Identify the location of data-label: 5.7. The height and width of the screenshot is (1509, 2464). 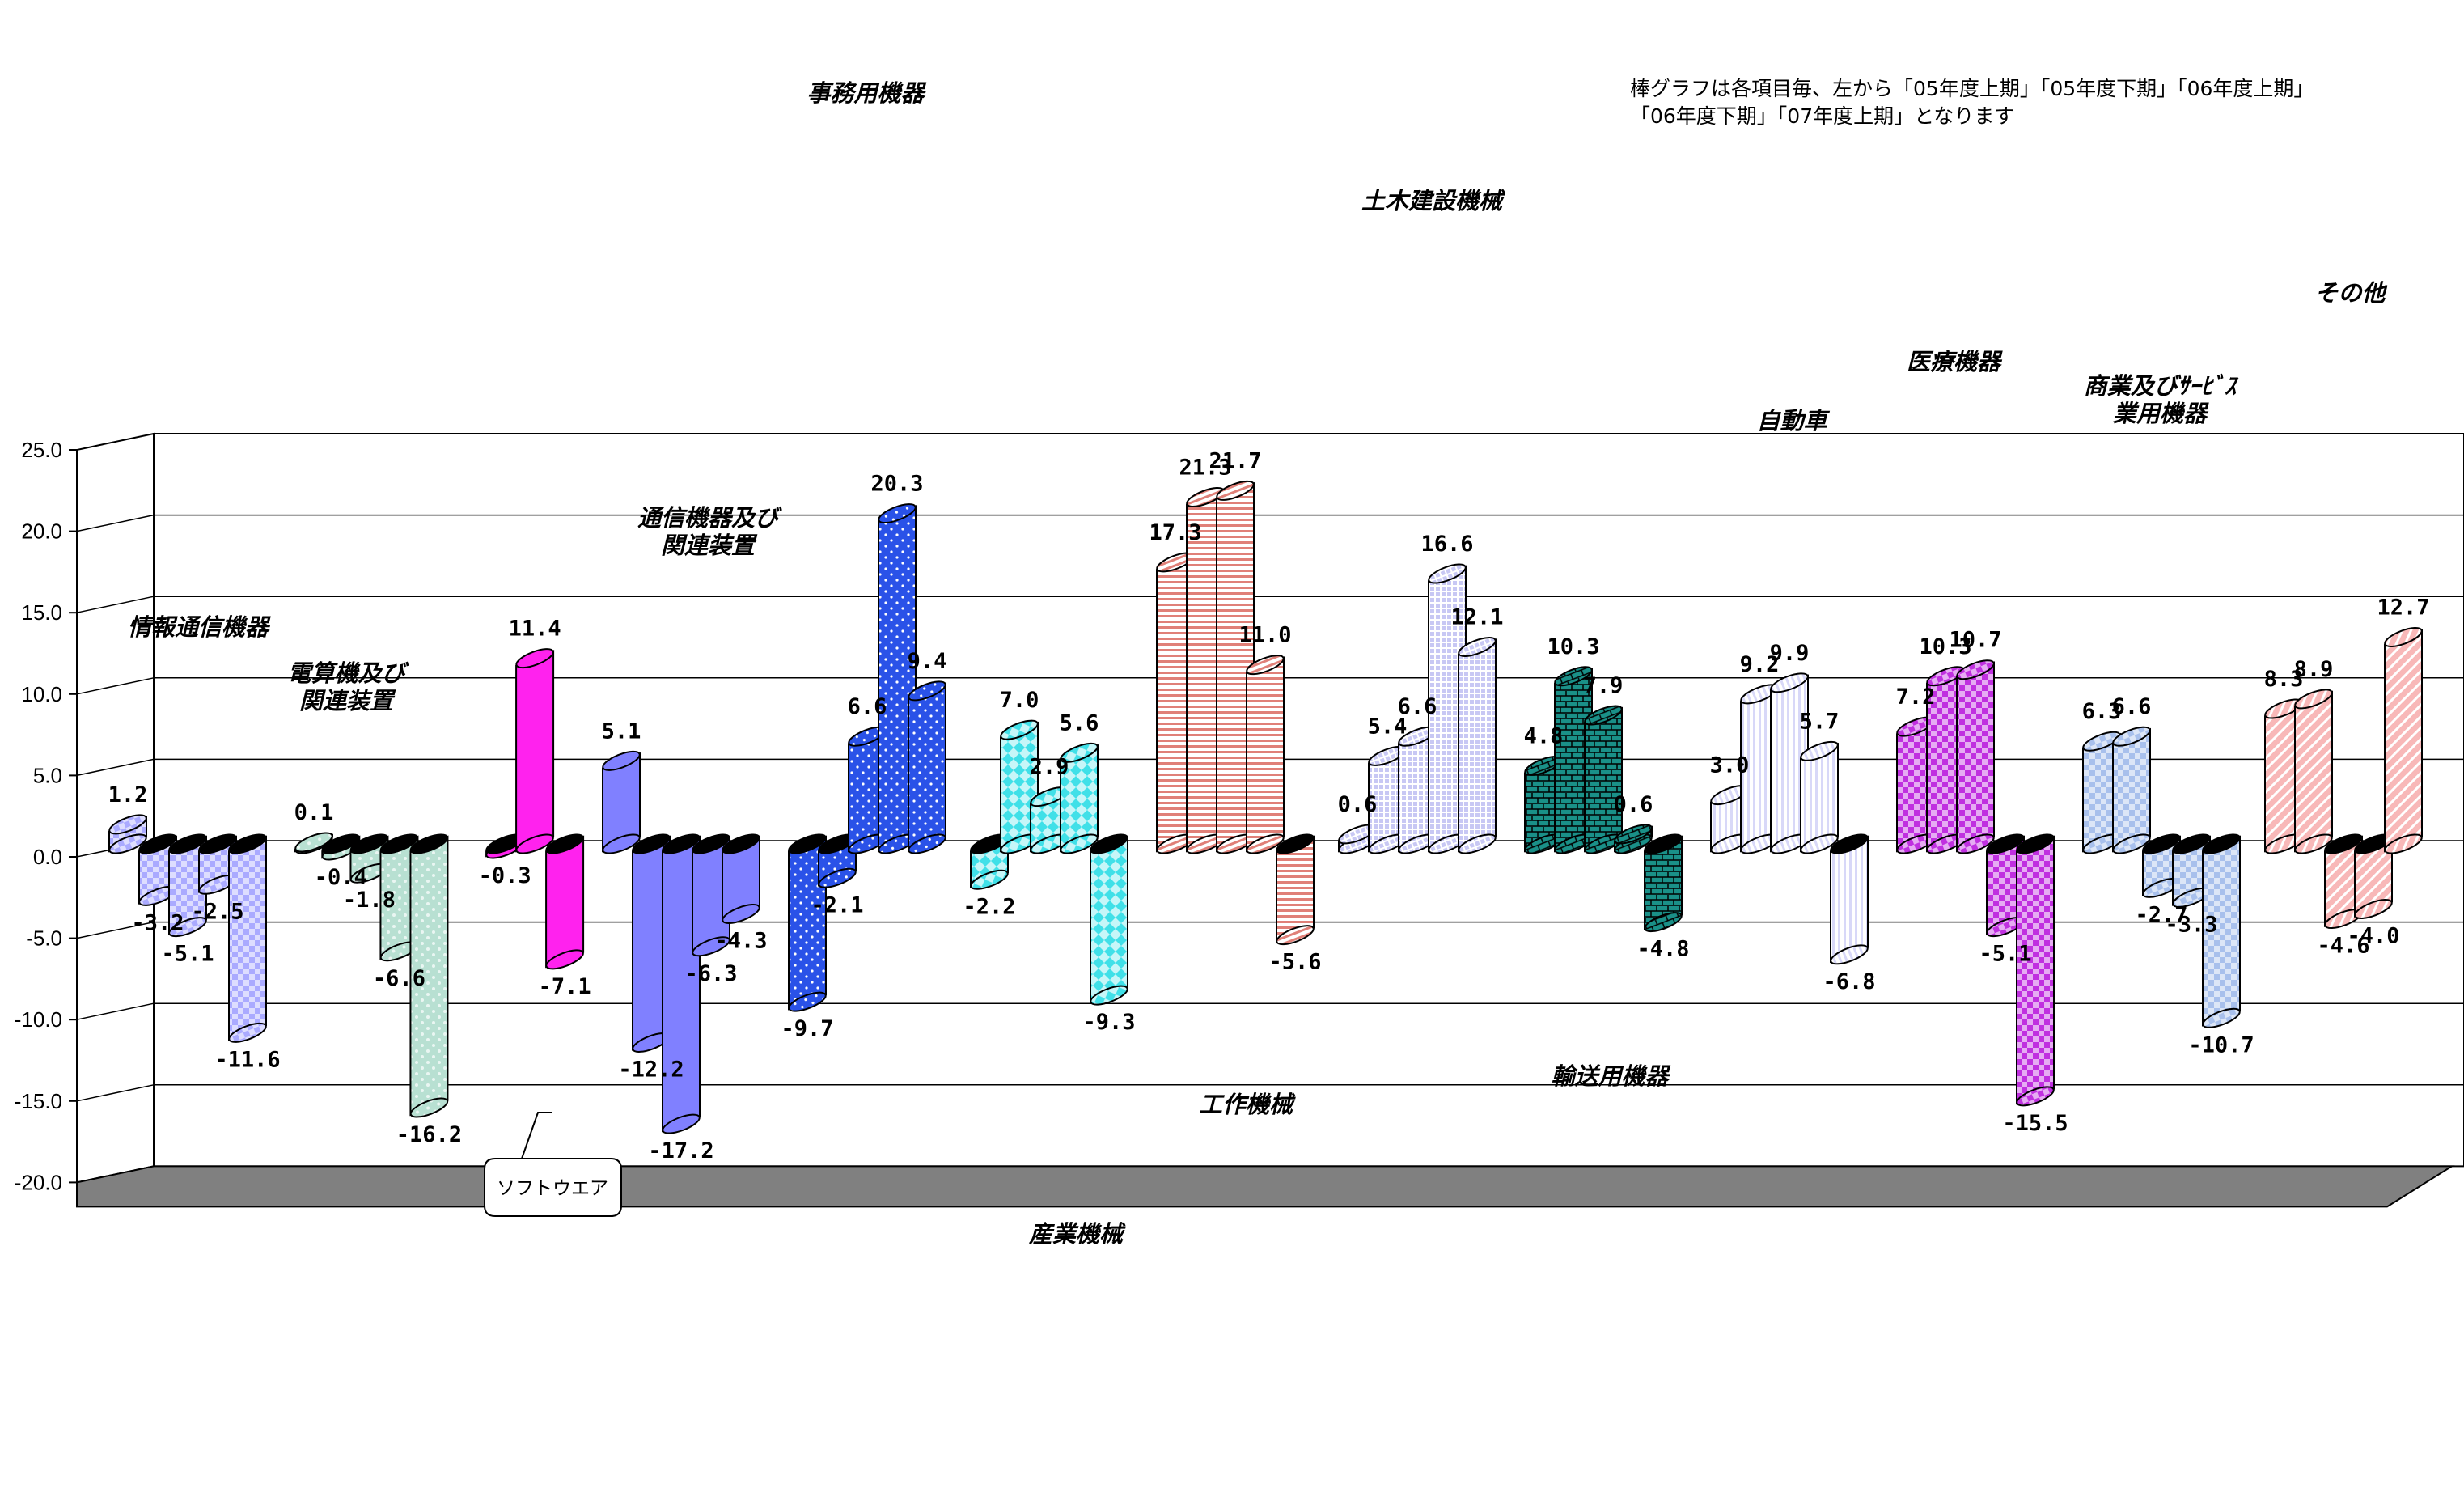
(1820, 721).